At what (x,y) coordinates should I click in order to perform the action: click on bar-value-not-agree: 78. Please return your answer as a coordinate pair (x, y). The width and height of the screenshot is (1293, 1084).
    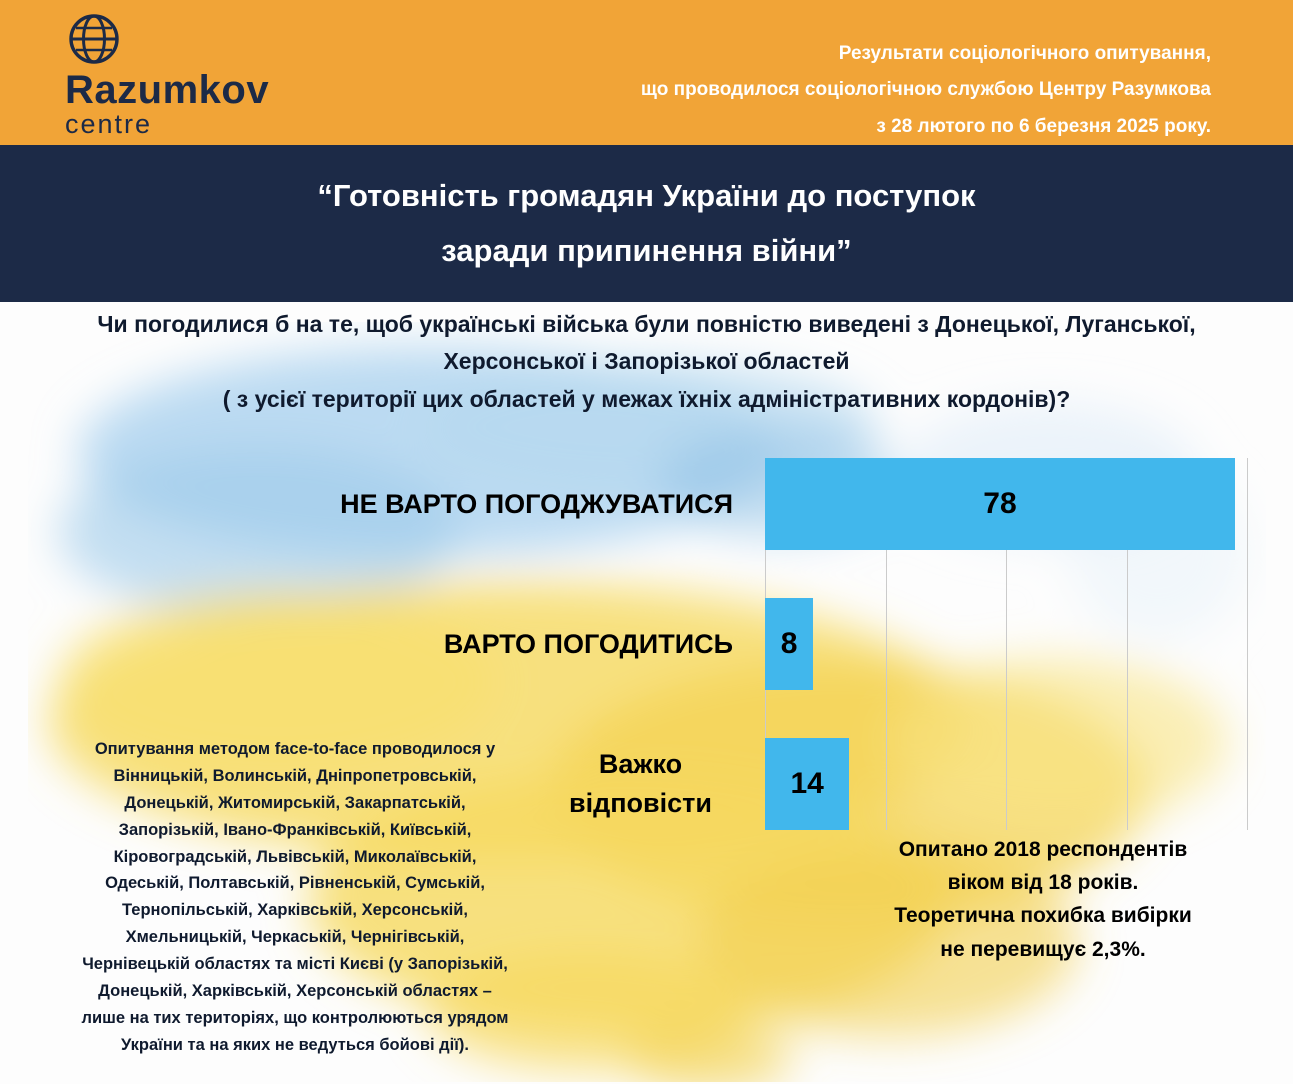
    Looking at the image, I should click on (1000, 503).